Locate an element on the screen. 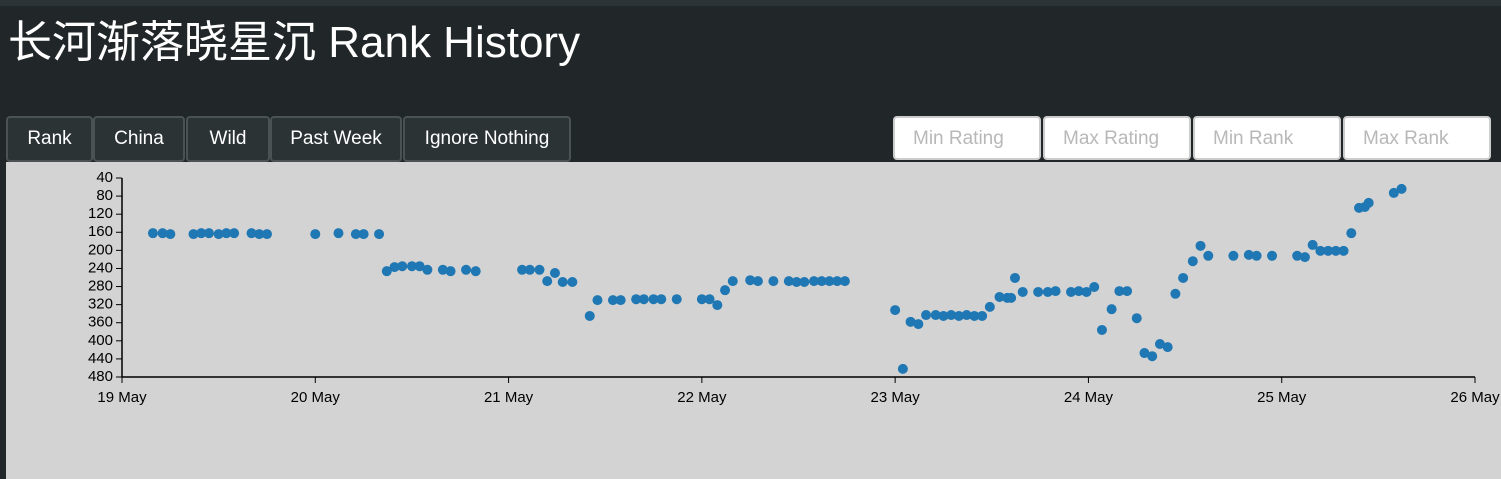 Image resolution: width=1501 pixels, height=479 pixels. y-tick-label: 40 is located at coordinates (104, 177).